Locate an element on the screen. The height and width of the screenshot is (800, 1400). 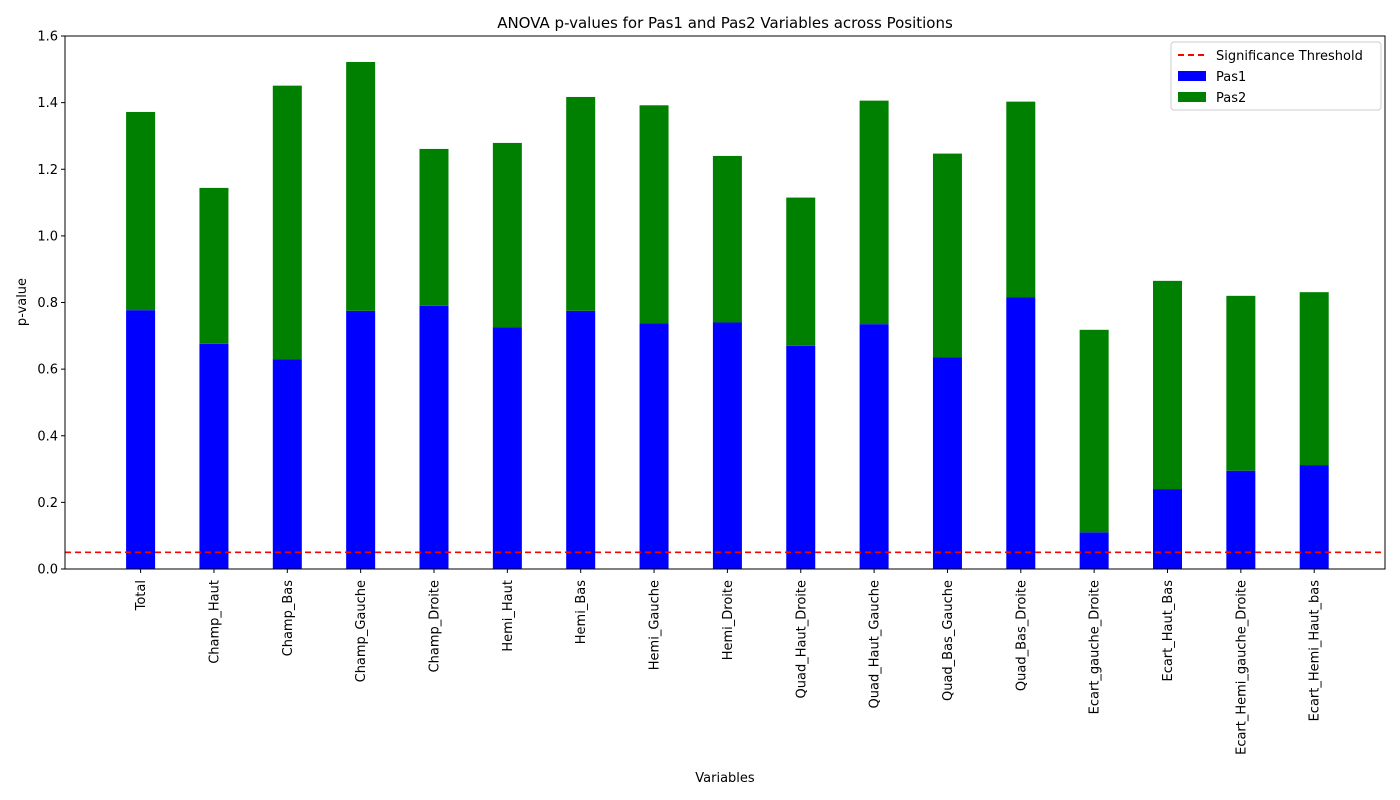
bar-pas2-hemi-bas is located at coordinates (581, 203).